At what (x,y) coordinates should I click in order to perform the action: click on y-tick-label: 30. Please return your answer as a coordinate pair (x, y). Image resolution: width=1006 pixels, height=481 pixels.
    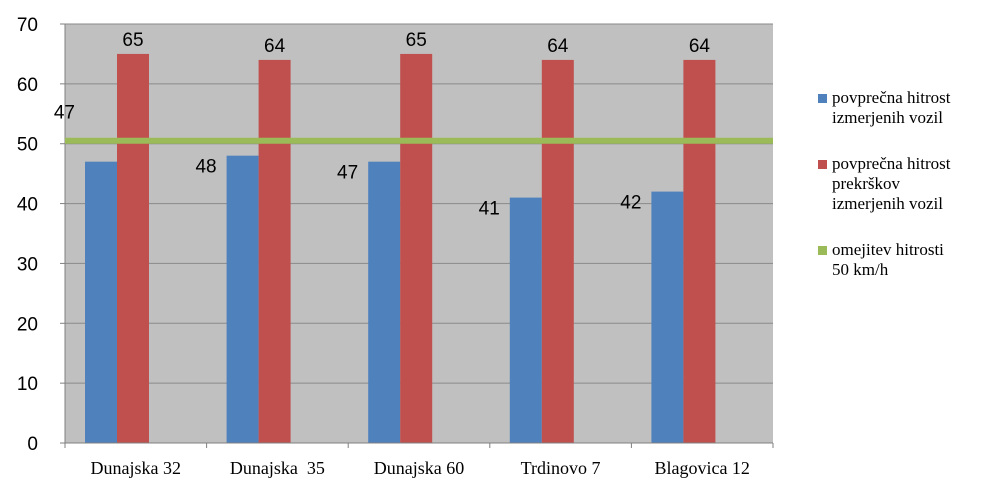
    Looking at the image, I should click on (27, 264).